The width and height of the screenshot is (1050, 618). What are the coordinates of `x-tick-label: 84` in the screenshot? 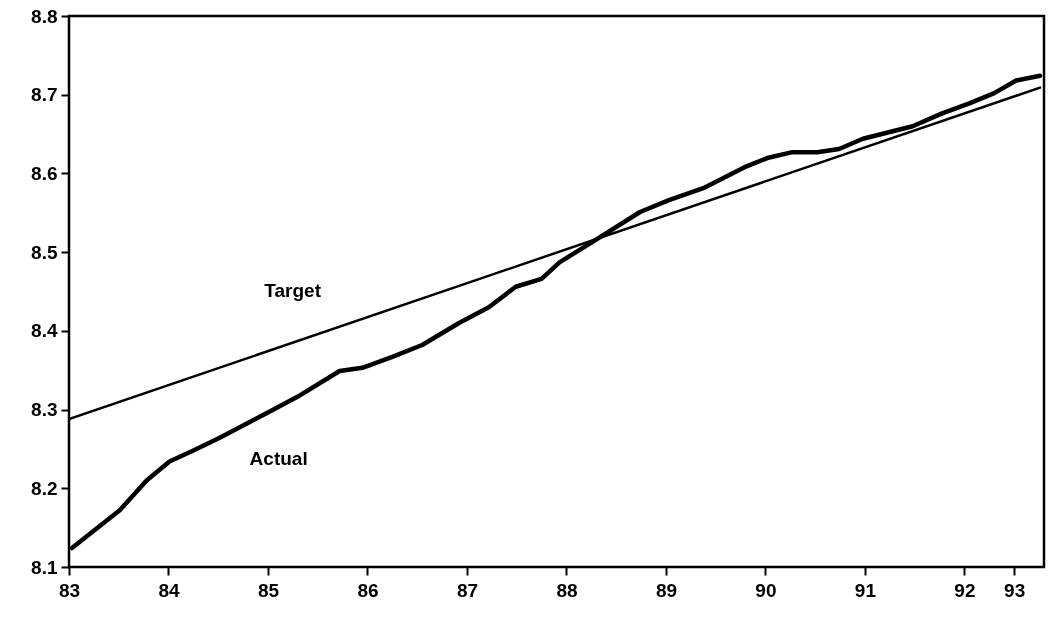 It's located at (169, 590).